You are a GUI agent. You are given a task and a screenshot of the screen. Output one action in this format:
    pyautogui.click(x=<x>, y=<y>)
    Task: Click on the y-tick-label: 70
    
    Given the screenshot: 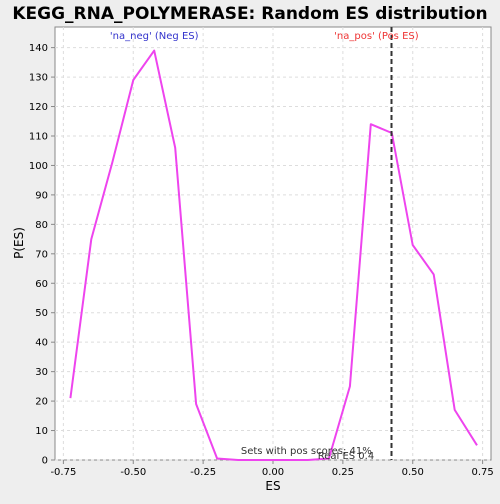 What is the action you would take?
    pyautogui.click(x=41, y=254)
    